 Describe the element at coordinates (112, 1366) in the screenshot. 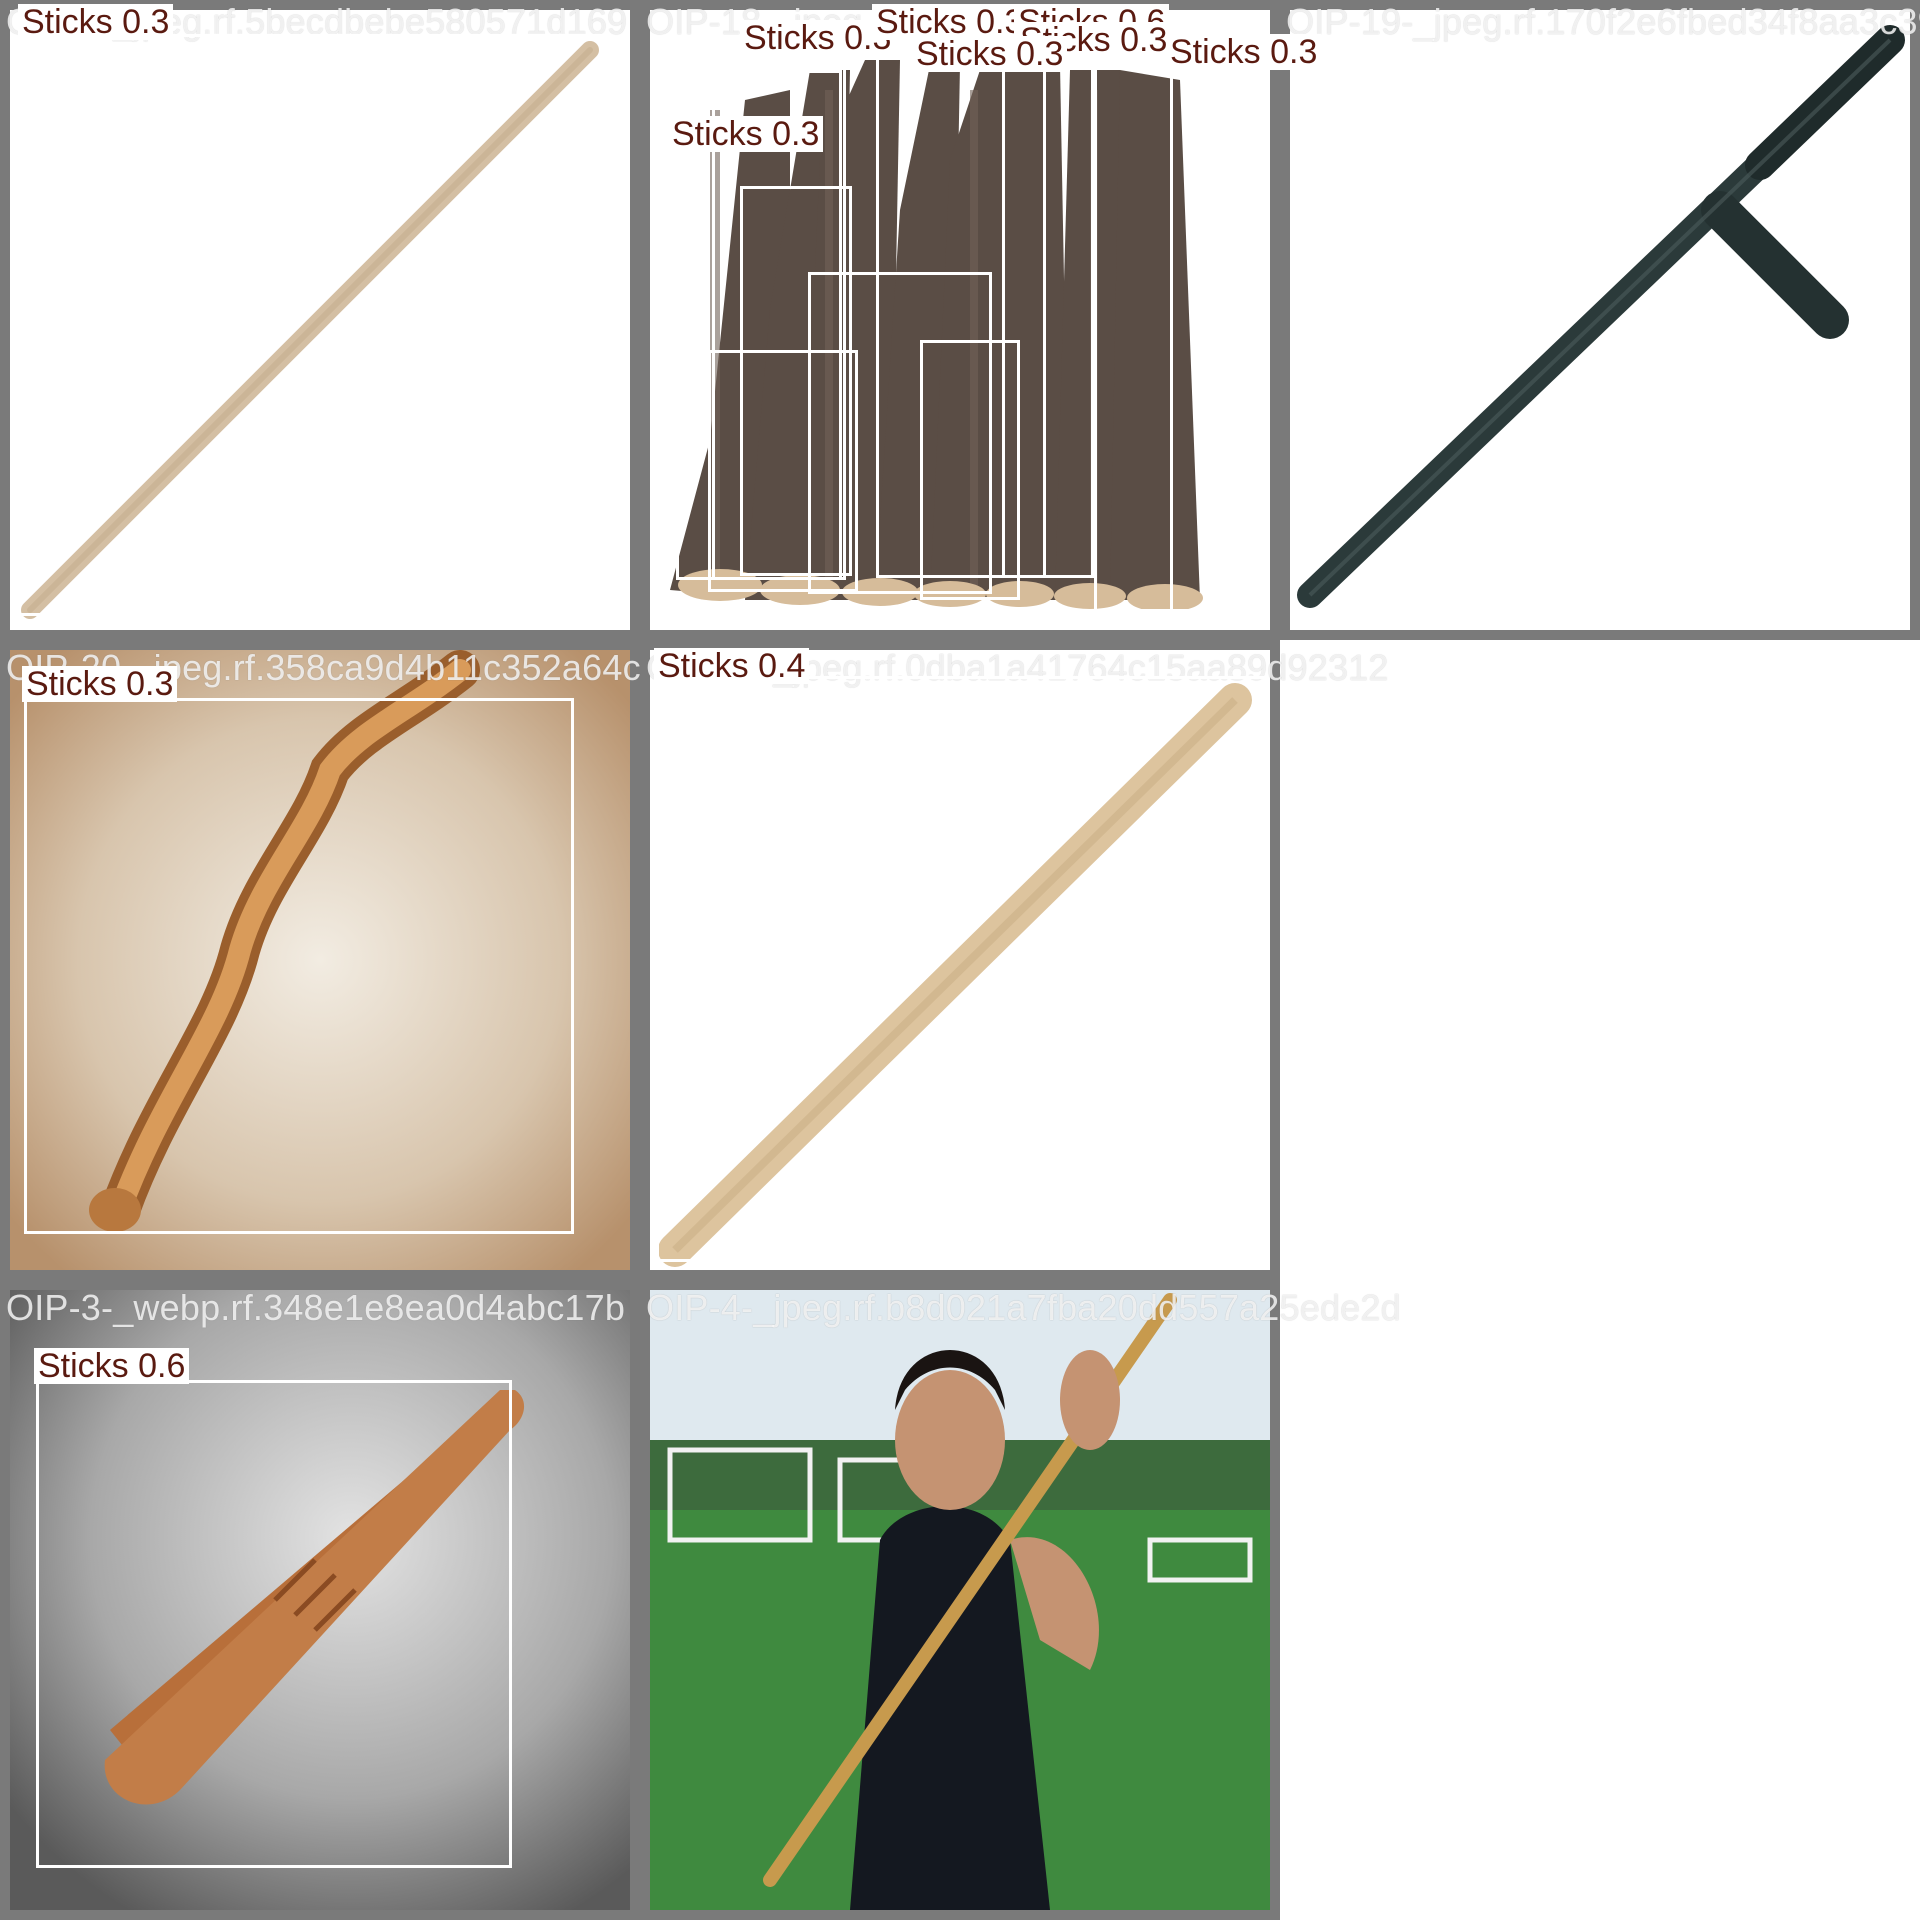

I see `detection-label: Sticks 0.6` at that location.